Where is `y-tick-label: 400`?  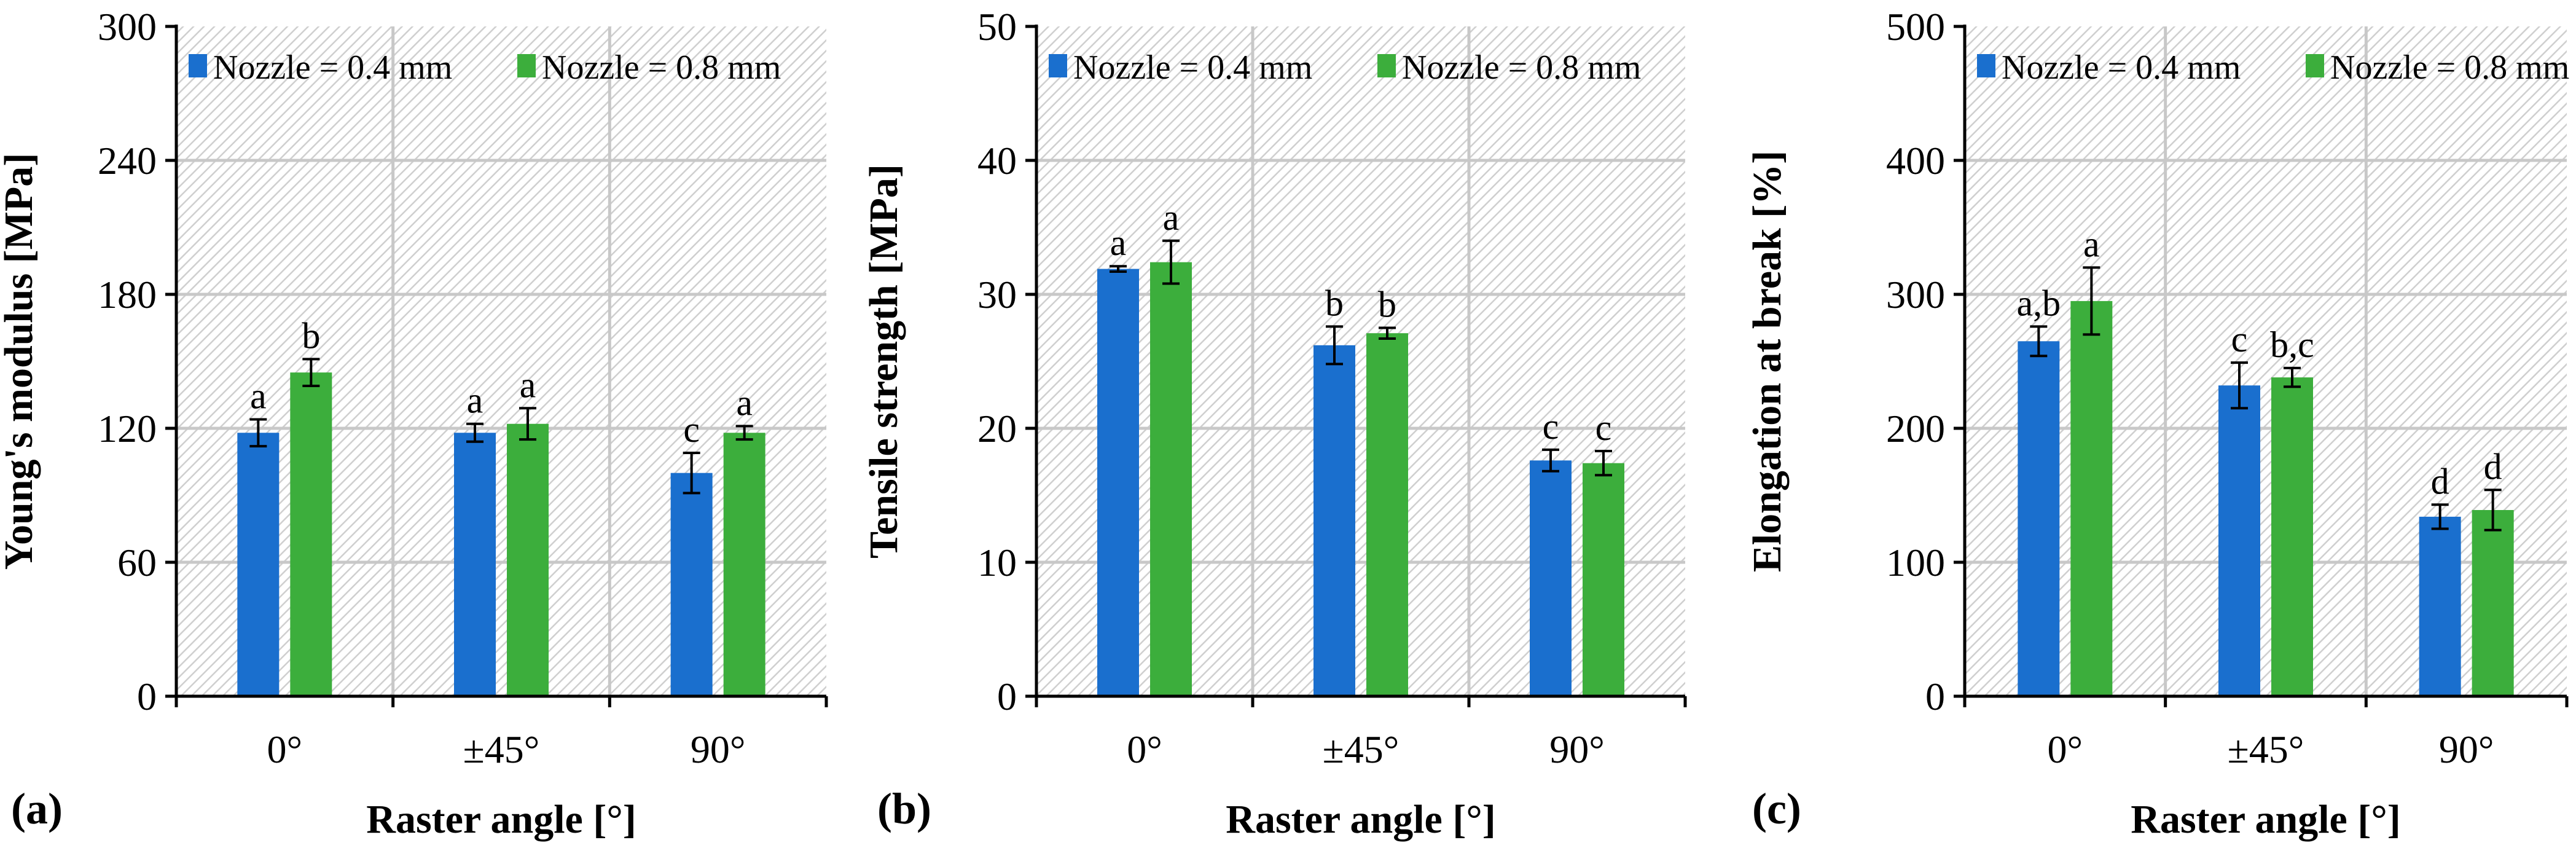 y-tick-label: 400 is located at coordinates (1915, 161).